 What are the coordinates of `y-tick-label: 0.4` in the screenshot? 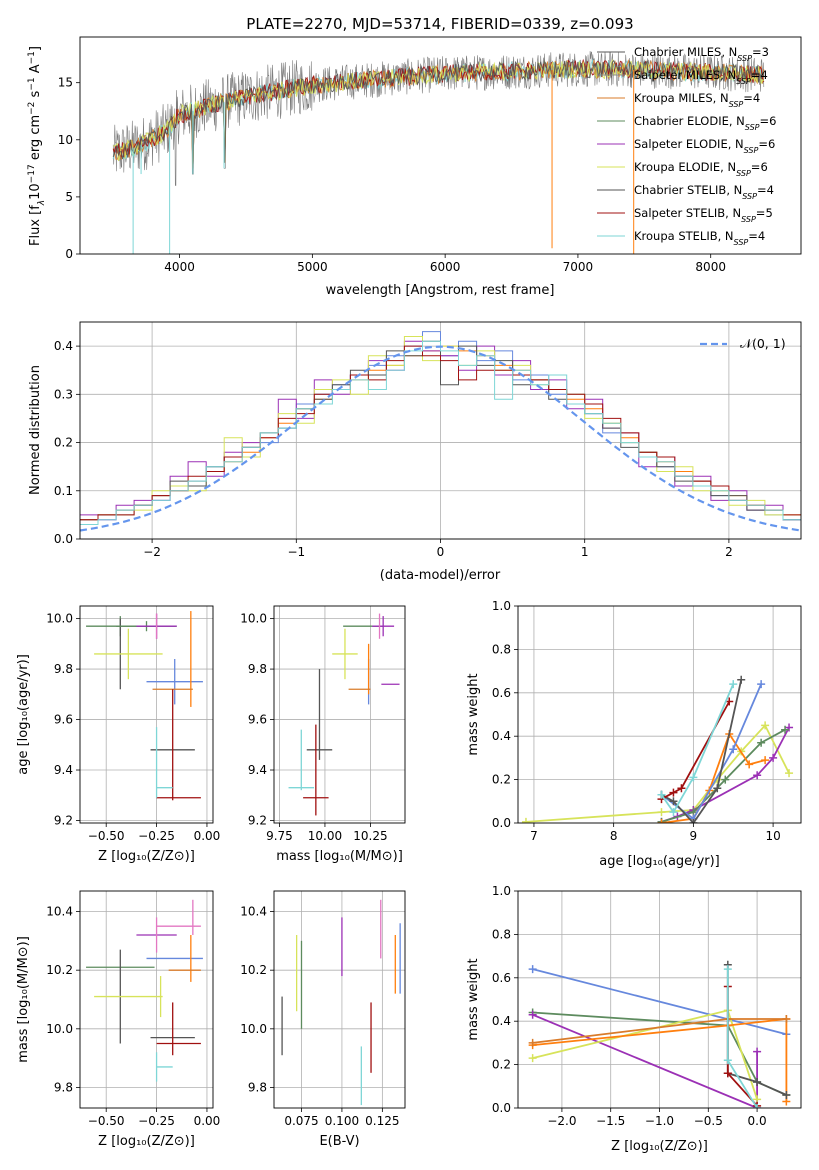 It's located at (501, 736).